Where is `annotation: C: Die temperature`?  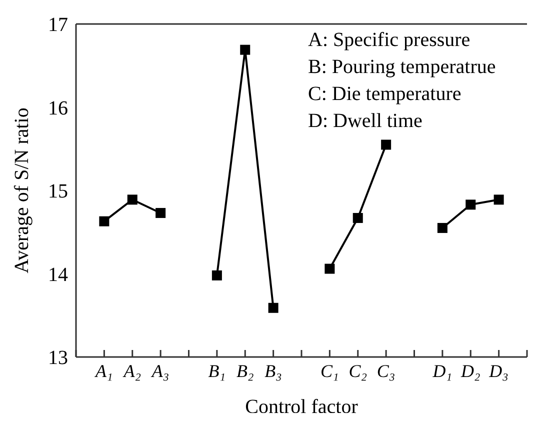
annotation: C: Die temperature is located at coordinates (385, 94).